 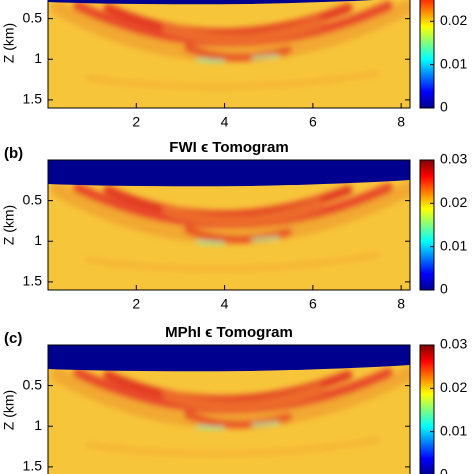 What do you see at coordinates (228, 147) in the screenshot?
I see `panel-title: FWI ϵ Tomogram` at bounding box center [228, 147].